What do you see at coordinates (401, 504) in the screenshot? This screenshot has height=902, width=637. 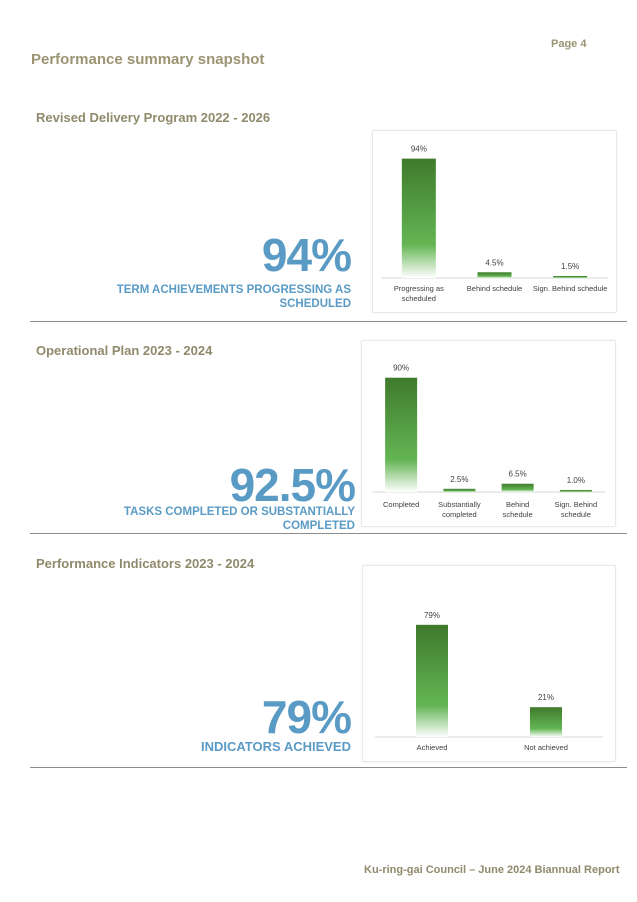 I see `category-label: Completed` at bounding box center [401, 504].